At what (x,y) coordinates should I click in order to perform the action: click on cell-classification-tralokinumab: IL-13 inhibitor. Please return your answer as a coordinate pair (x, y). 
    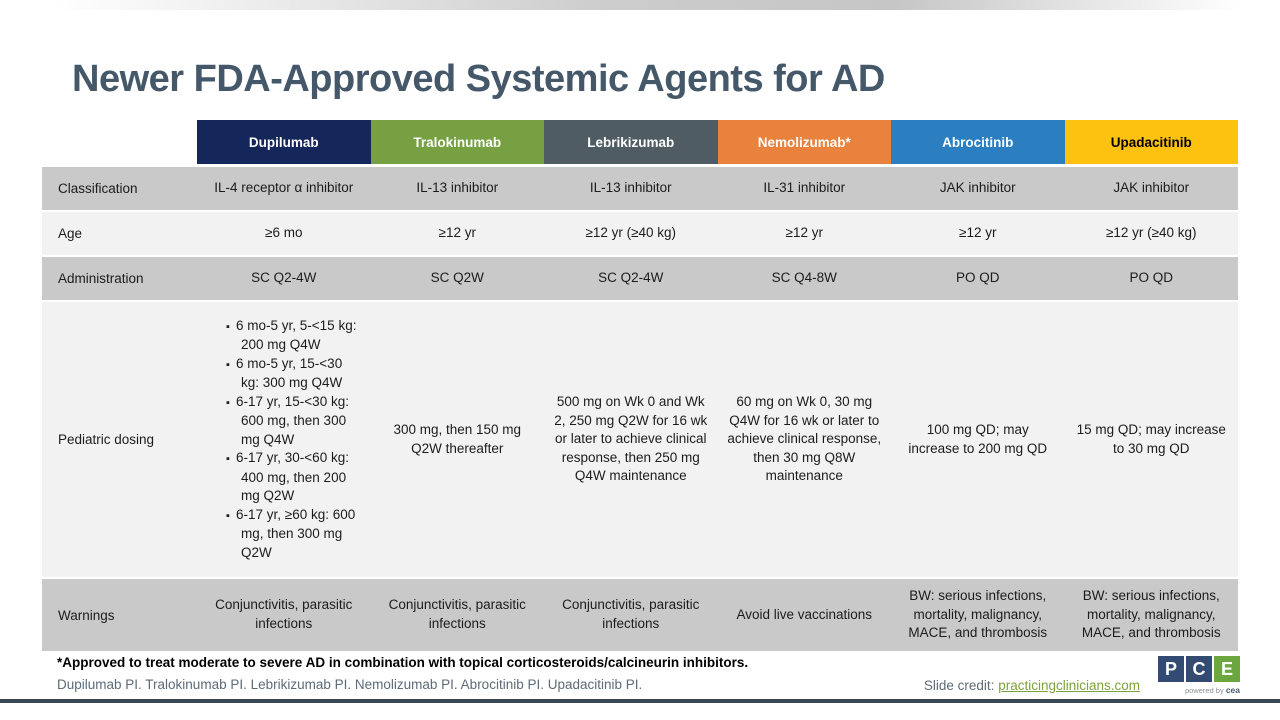
    Looking at the image, I should click on (457, 188).